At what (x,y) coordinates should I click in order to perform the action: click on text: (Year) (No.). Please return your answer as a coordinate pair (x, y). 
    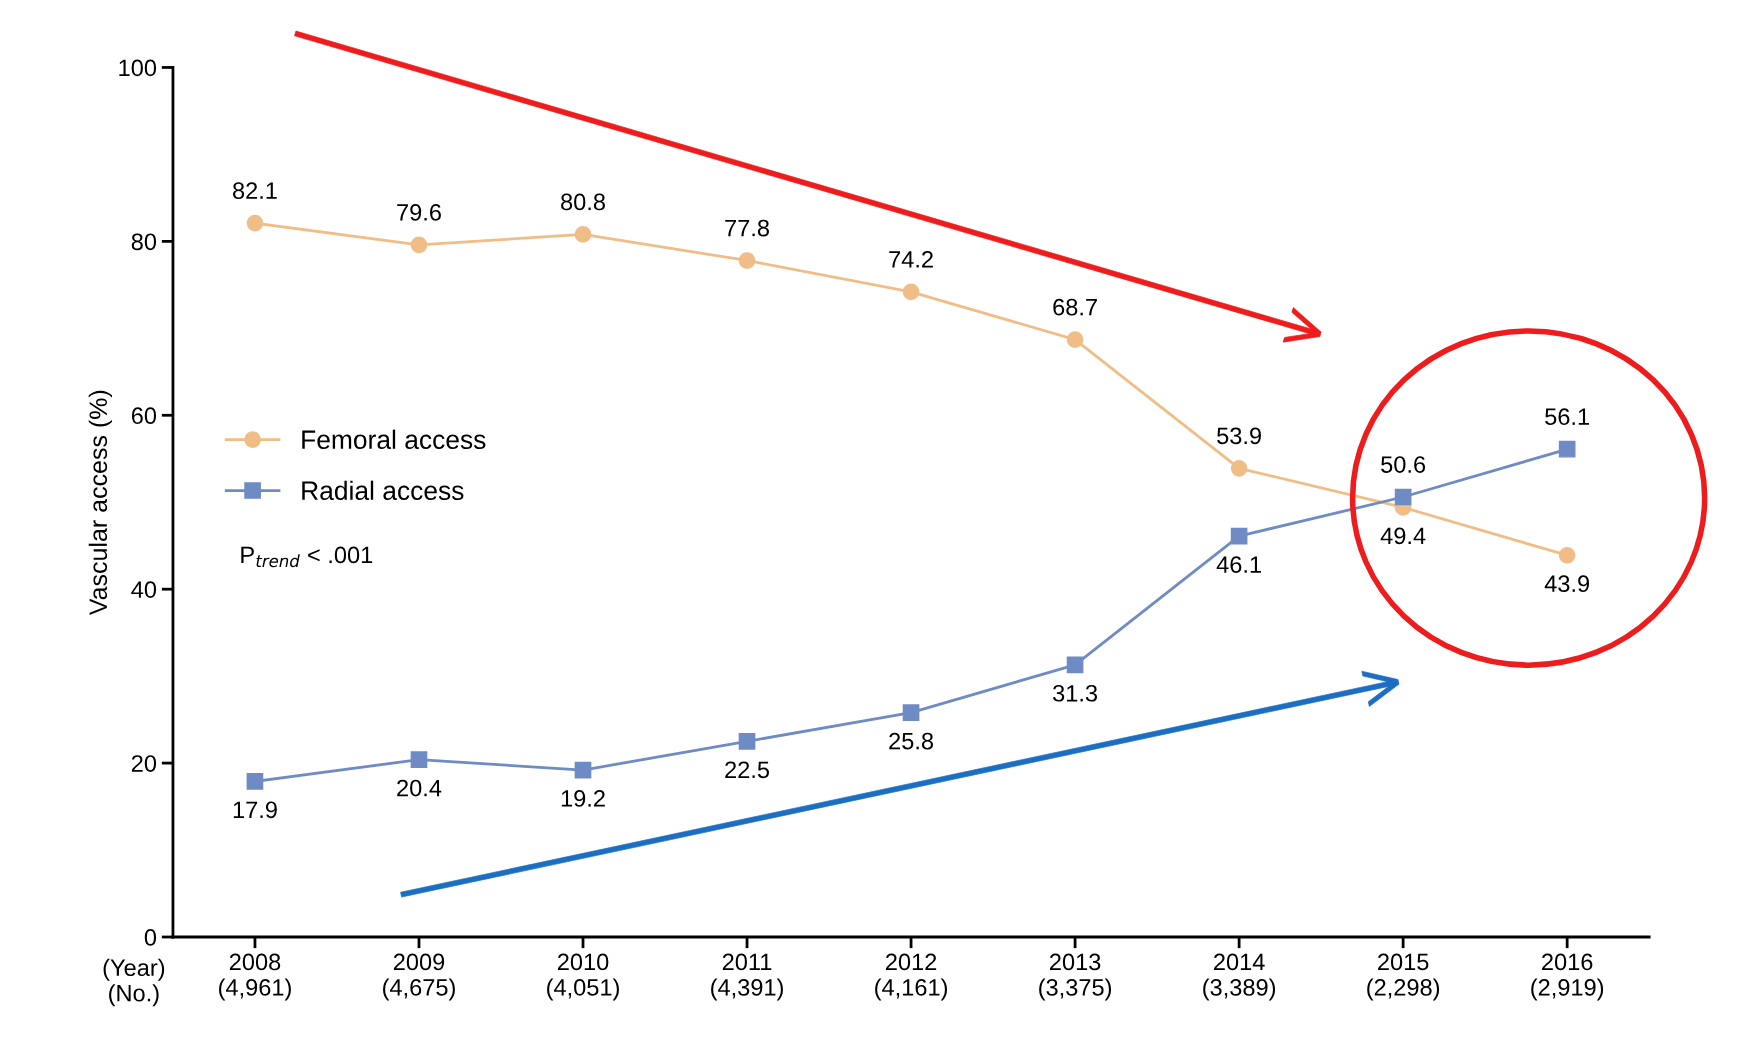
    Looking at the image, I should click on (134, 982).